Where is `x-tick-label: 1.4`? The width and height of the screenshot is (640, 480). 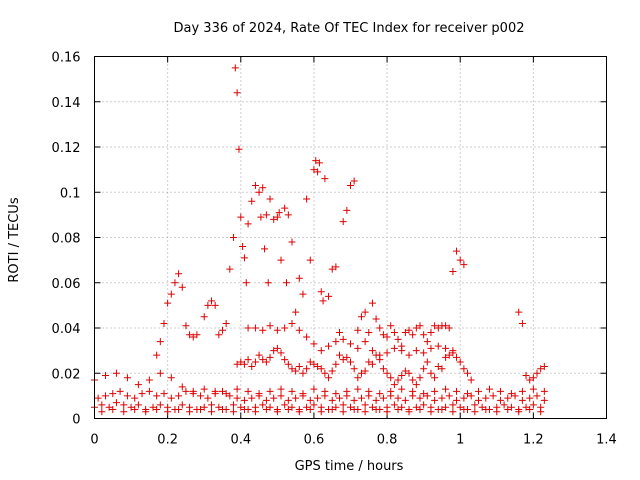
x-tick-label: 1.4 is located at coordinates (606, 440).